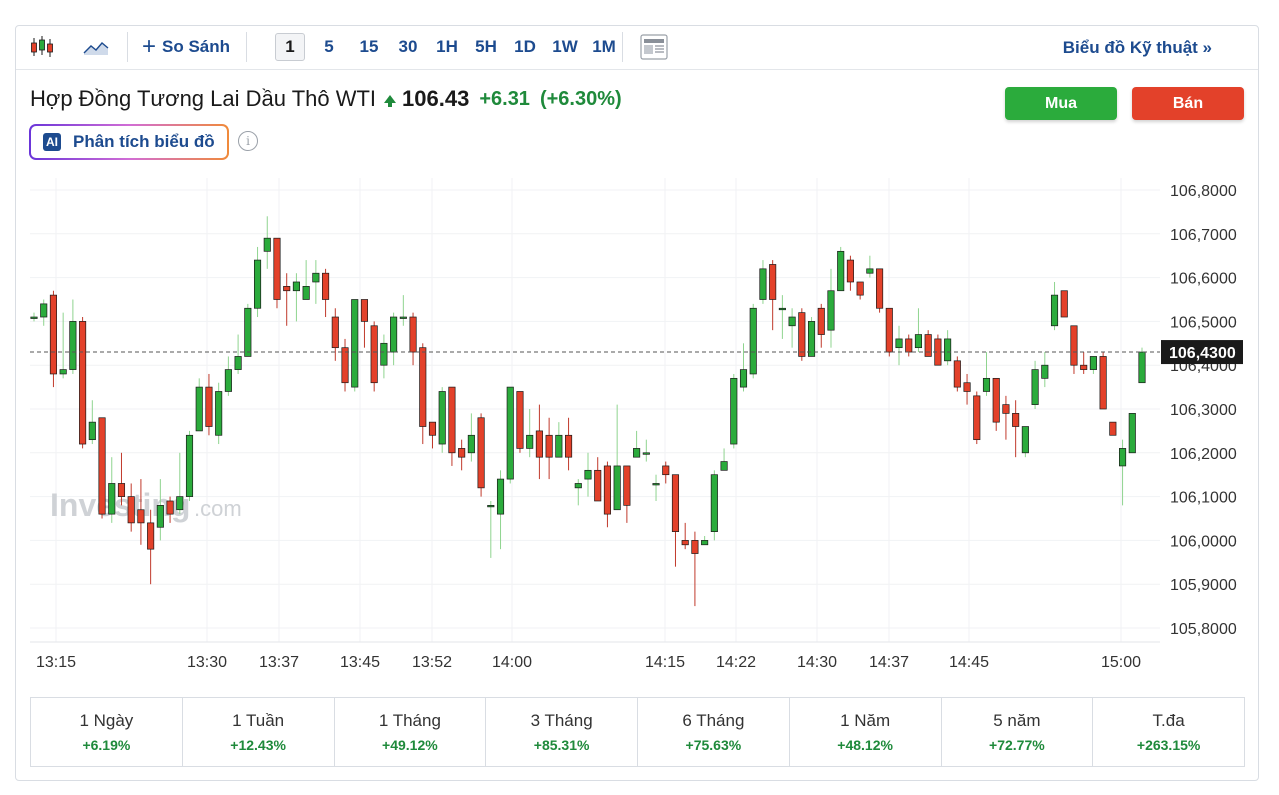  What do you see at coordinates (1017, 745) in the screenshot?
I see `performance-value: +72.77%` at bounding box center [1017, 745].